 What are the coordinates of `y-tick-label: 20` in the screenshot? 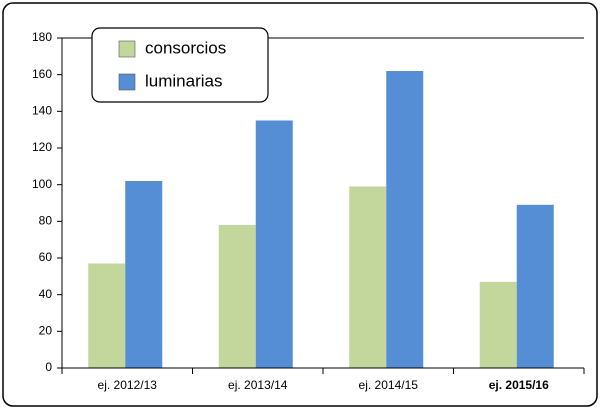 It's located at (46, 331).